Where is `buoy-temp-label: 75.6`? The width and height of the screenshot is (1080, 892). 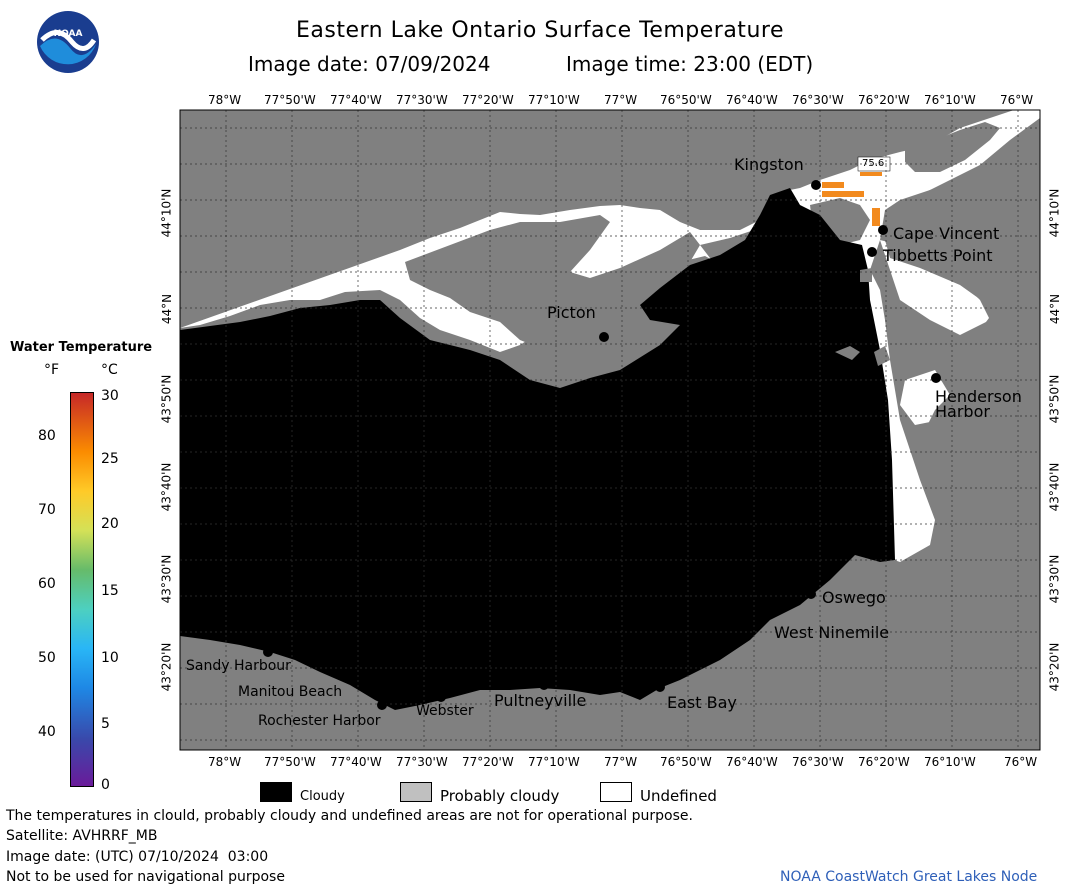
buoy-temp-label: 75.6 is located at coordinates (873, 163).